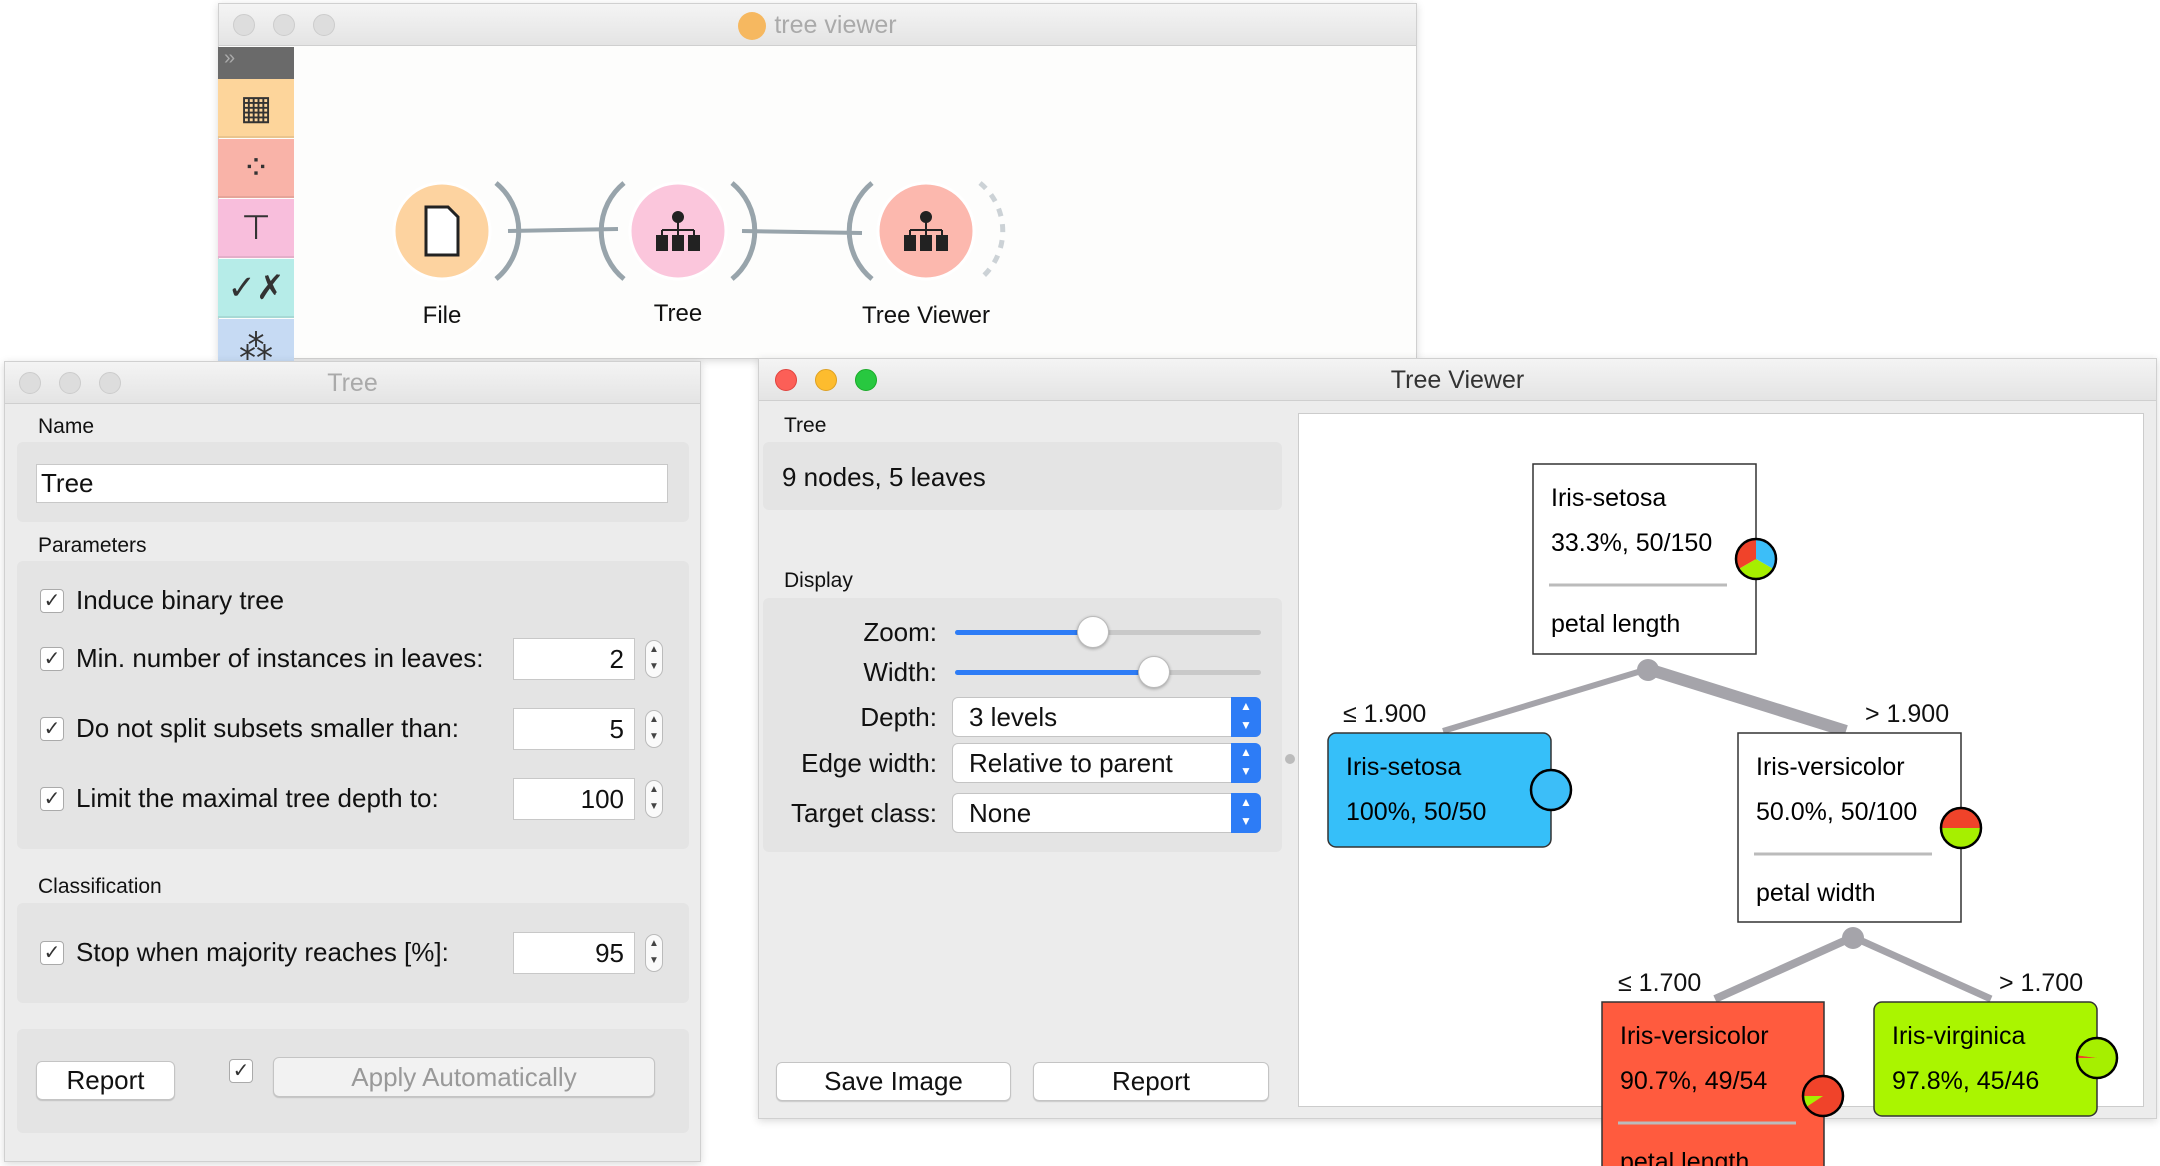 Image resolution: width=2160 pixels, height=1166 pixels. I want to click on tree-viewer-icon, so click(926, 231).